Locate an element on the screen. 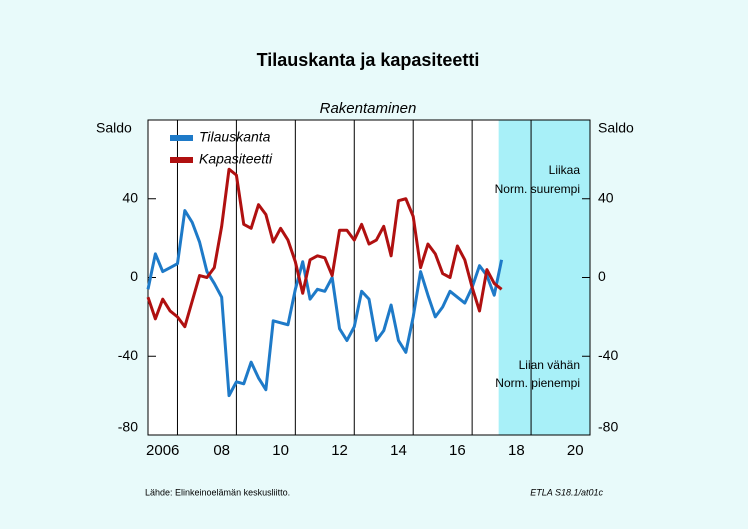  legend-label: Tilauskanta is located at coordinates (235, 137).